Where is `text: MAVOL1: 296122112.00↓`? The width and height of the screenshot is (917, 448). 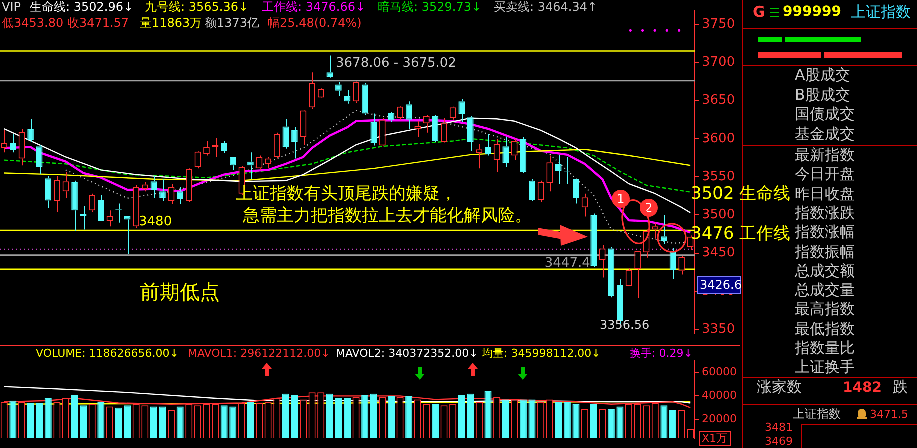
text: MAVOL1: 296122112.00↓ is located at coordinates (259, 353).